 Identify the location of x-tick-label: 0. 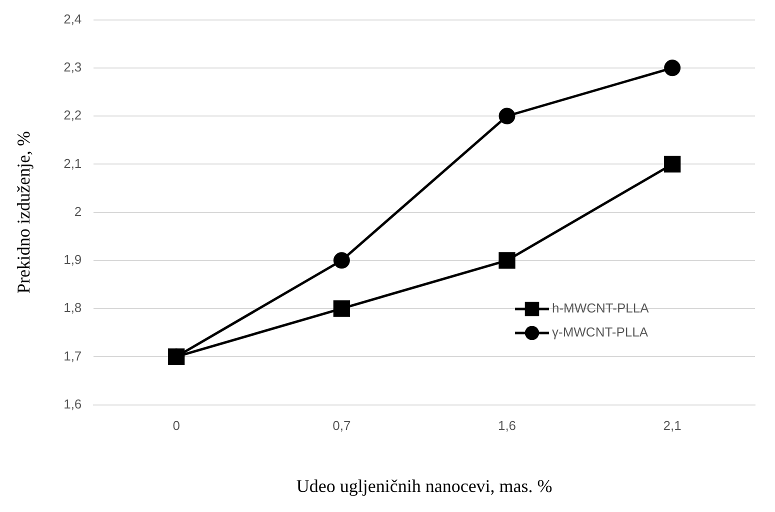
(176, 426).